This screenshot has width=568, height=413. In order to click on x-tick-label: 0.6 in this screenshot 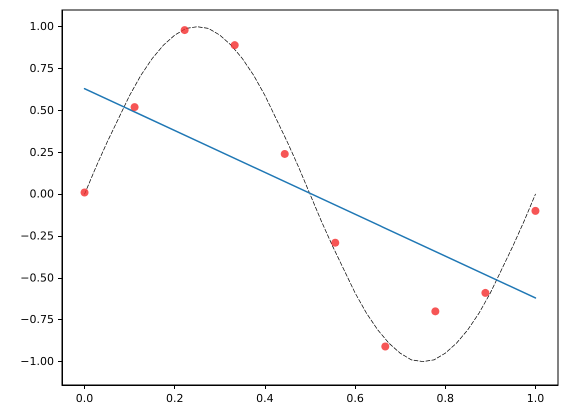, I will do `click(355, 398)`.